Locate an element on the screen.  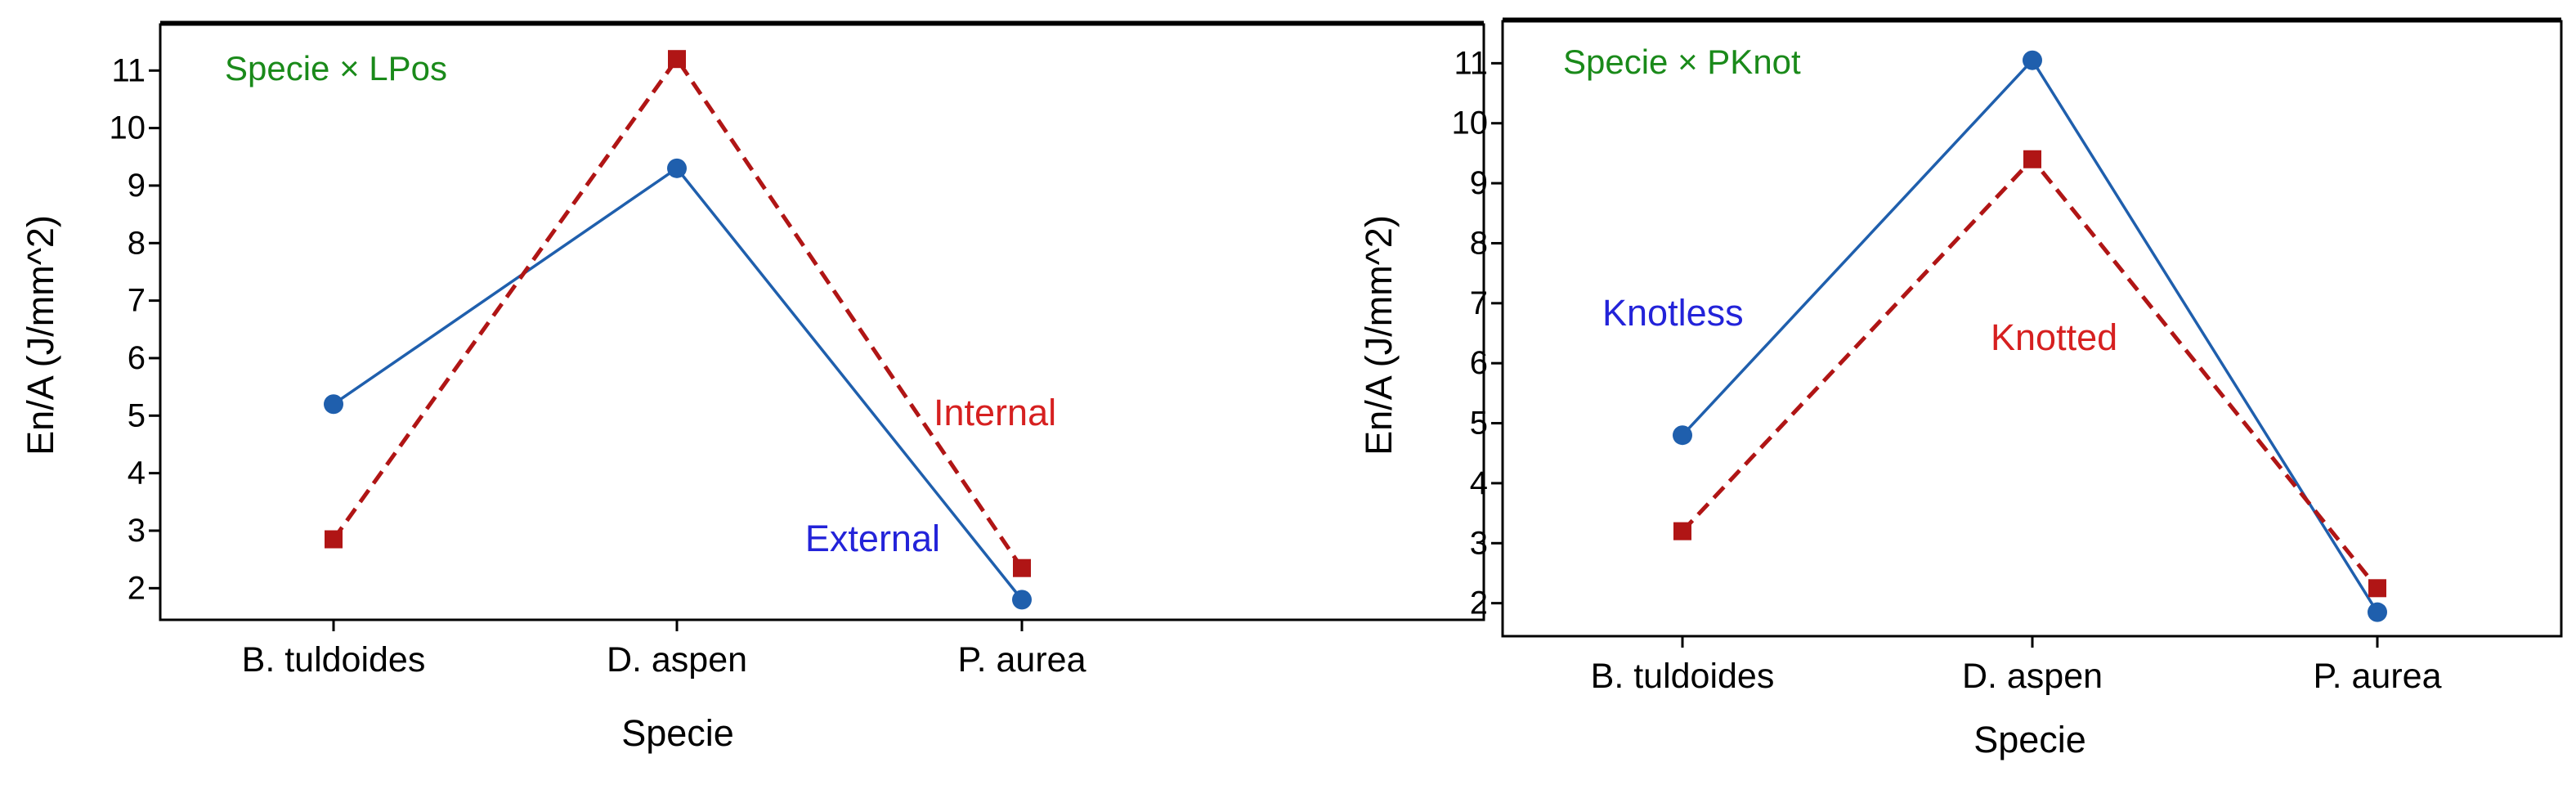
data-point-knotted-b-tuldoides is located at coordinates (1682, 531).